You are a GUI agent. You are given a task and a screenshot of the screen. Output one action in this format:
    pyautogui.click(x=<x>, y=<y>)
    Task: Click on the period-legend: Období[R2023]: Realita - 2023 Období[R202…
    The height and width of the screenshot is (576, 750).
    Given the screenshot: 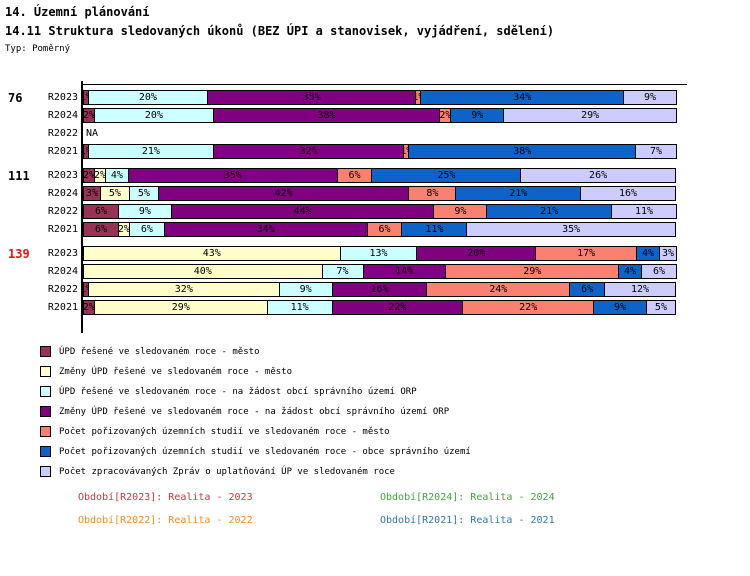 What is the action you would take?
    pyautogui.click(x=316, y=509)
    